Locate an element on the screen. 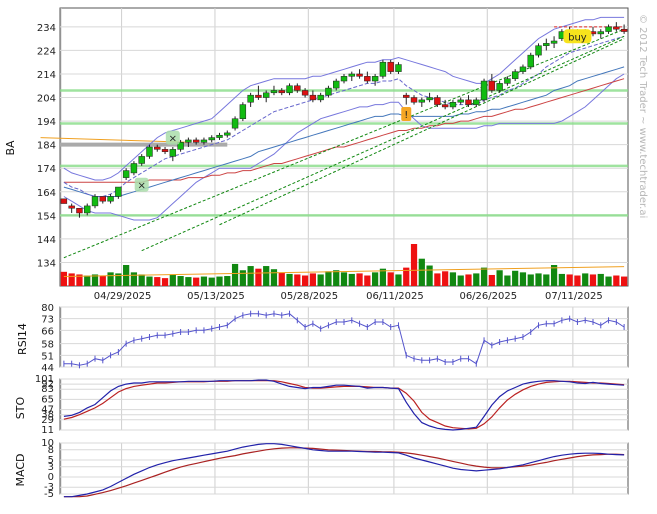 Image resolution: width=657 pixels, height=514 pixels. orange-line is located at coordinates (114, 140).